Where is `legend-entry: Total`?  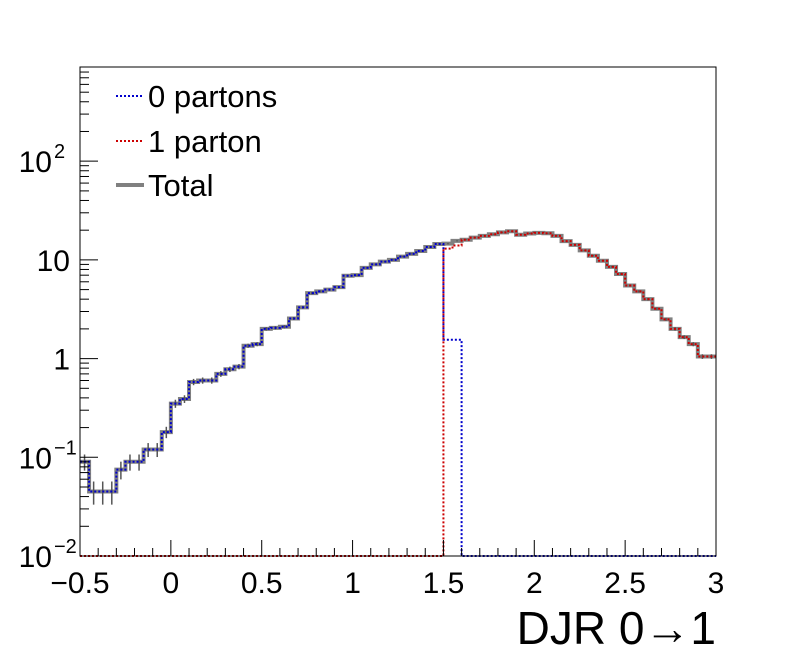
legend-entry: Total is located at coordinates (164, 185).